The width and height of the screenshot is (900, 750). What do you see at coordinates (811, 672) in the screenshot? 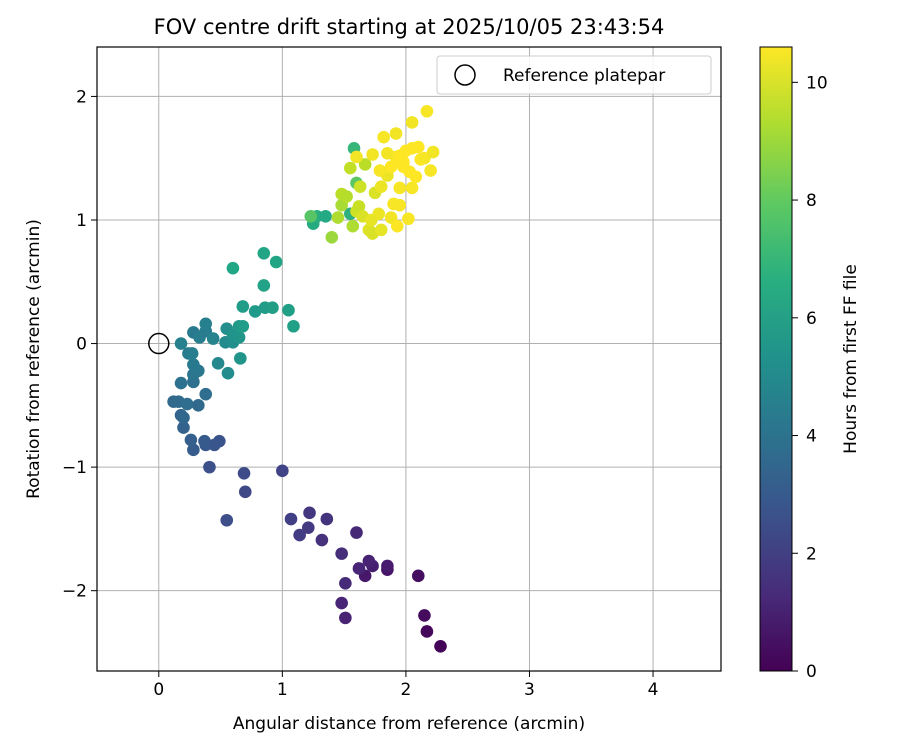
I see `colorbar-tick-label: 0` at bounding box center [811, 672].